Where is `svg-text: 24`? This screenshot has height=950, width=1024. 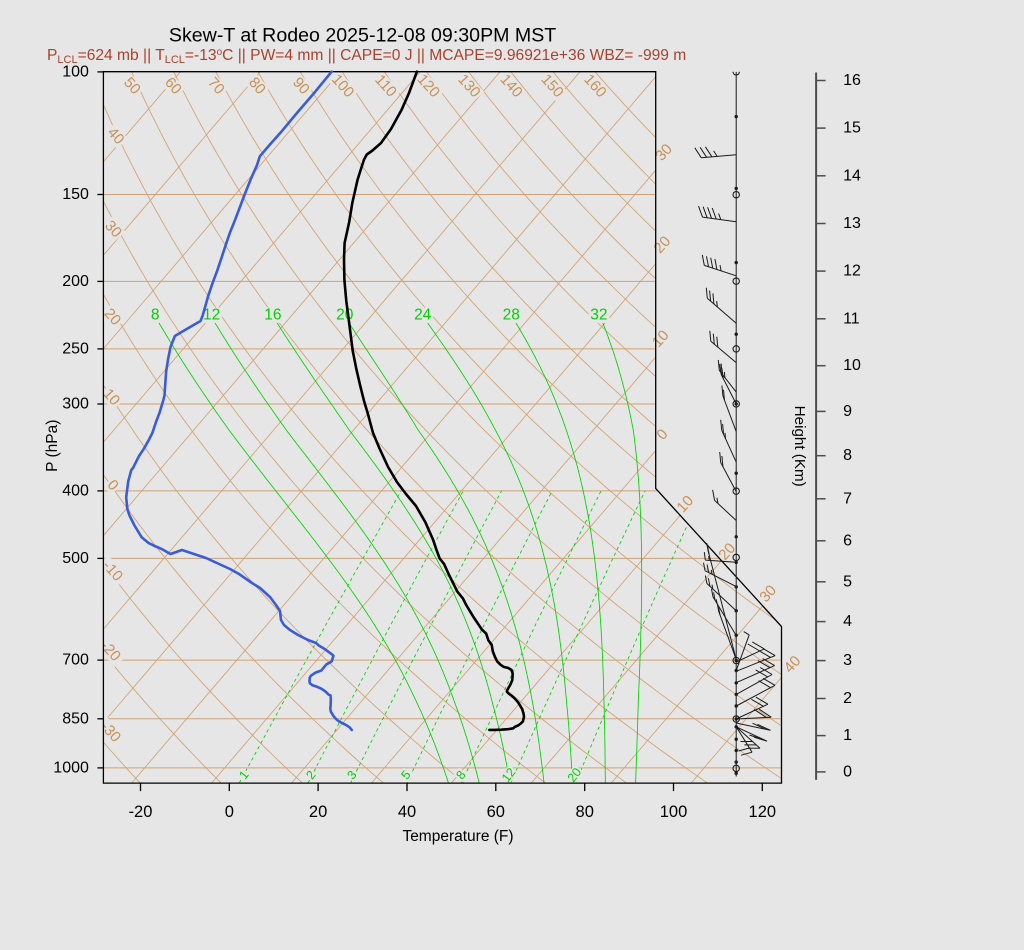 svg-text: 24 is located at coordinates (423, 315).